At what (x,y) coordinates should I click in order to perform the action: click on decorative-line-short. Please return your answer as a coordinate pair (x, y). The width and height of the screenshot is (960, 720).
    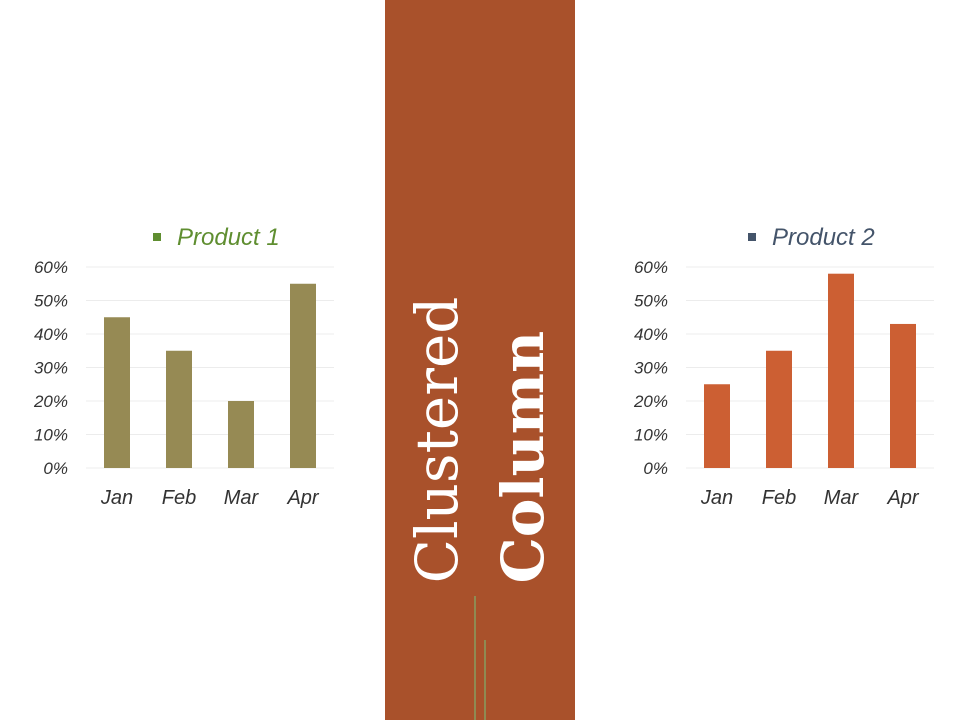
    Looking at the image, I should click on (485, 680).